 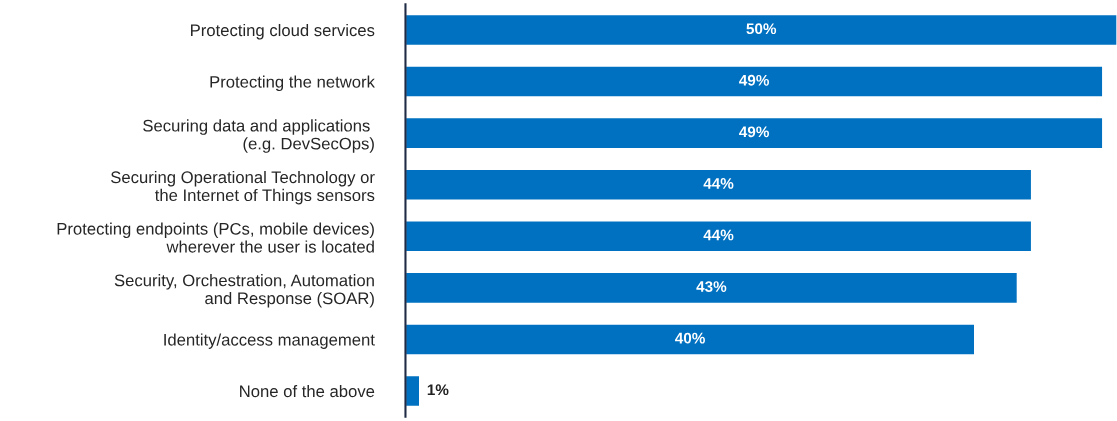 I want to click on data-label: 1%, so click(x=438, y=390).